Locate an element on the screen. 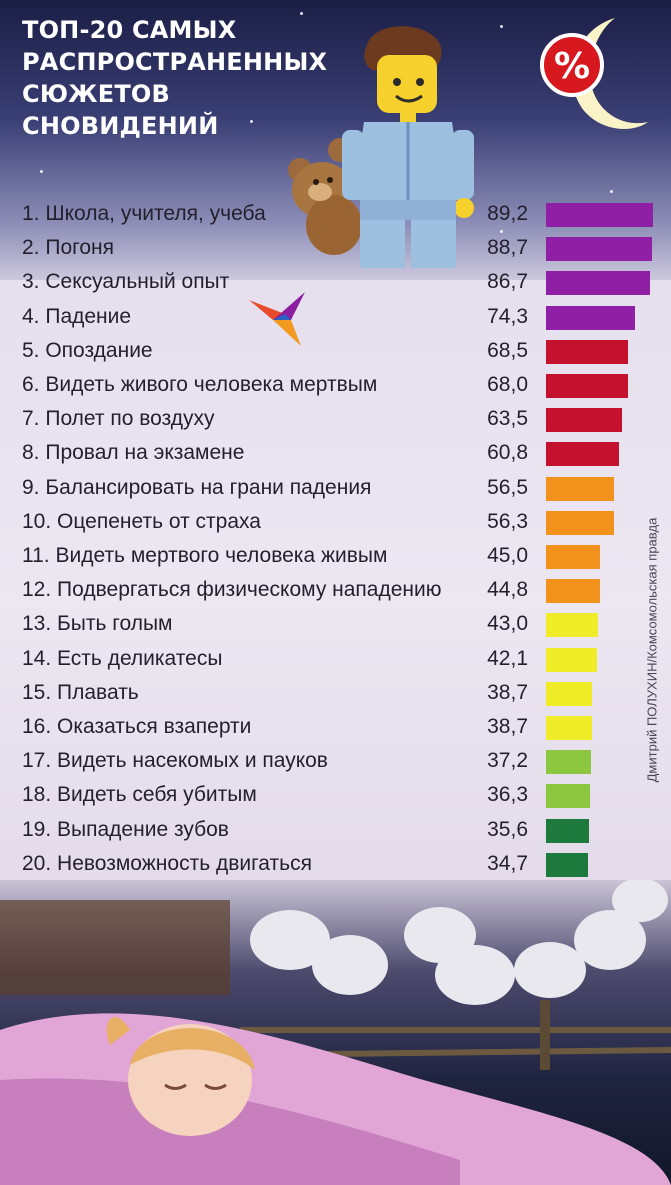  bar-label: 11. Видеть мертвого человека живым is located at coordinates (205, 555).